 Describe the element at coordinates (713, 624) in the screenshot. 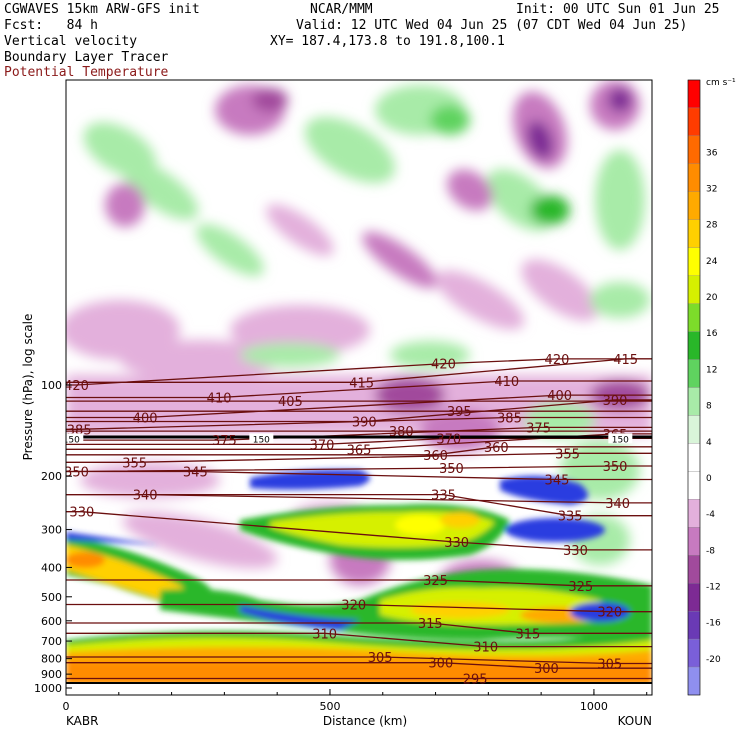

I see `colorbar-tick-label: -16` at that location.